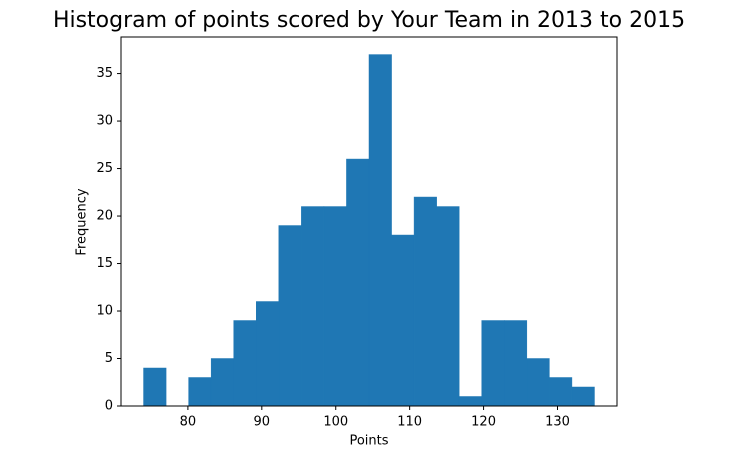  I want to click on x-tick-label: 90, so click(262, 422).